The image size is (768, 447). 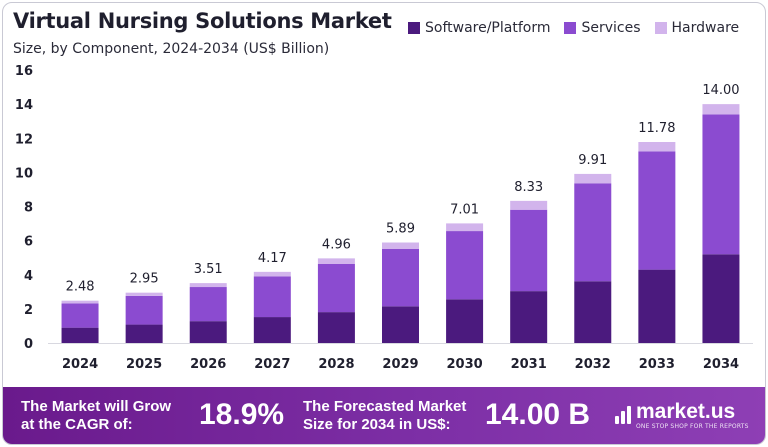 What do you see at coordinates (377, 424) in the screenshot?
I see `forecast-caption-line2: Size for 2034 in US$:` at bounding box center [377, 424].